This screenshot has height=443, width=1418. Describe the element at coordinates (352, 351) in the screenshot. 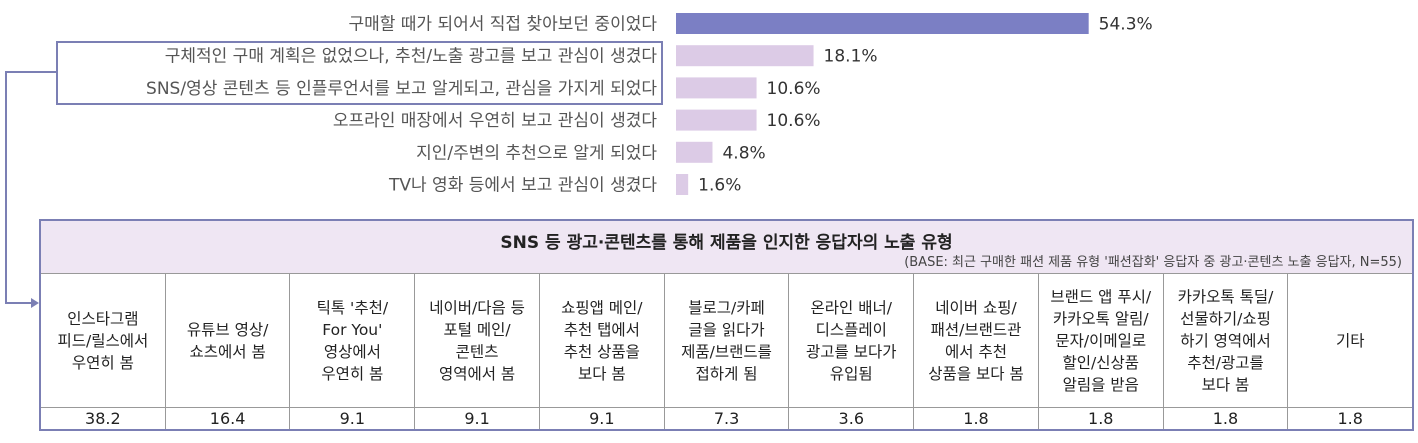

I see `column-header-line: 영상에서` at that location.